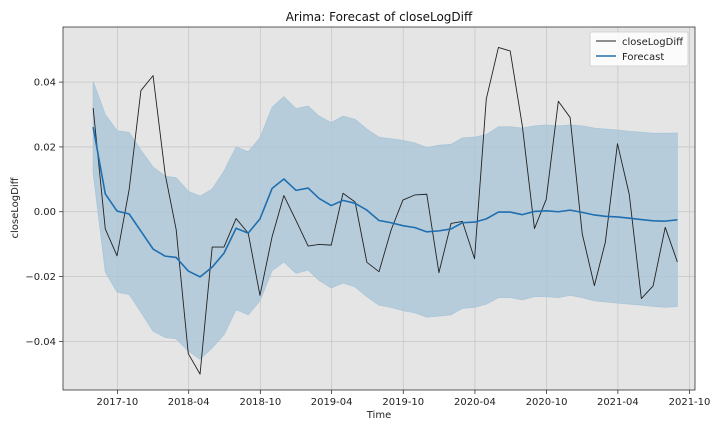 The image size is (720, 432). Describe the element at coordinates (643, 57) in the screenshot. I see `legend-label-forecast: Forecast` at that location.